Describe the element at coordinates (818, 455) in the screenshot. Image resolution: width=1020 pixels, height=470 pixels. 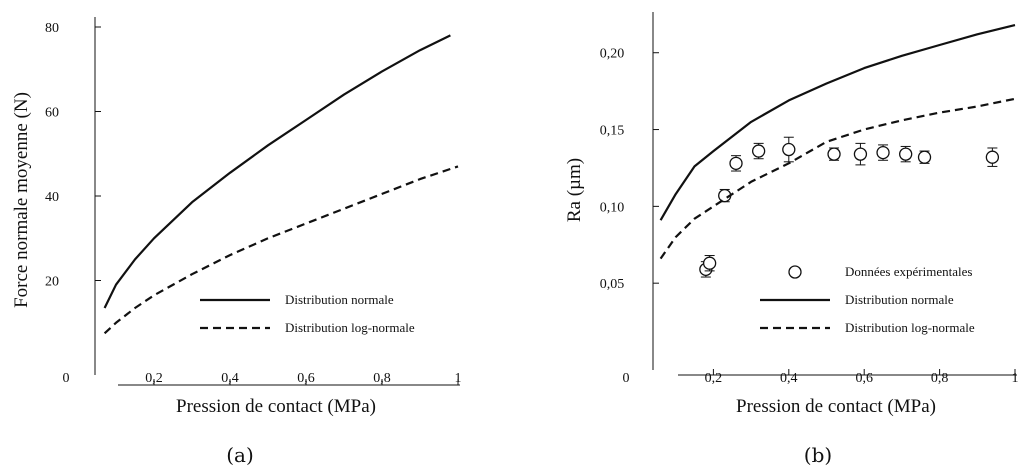
I see `panel-label: (b)` at that location.